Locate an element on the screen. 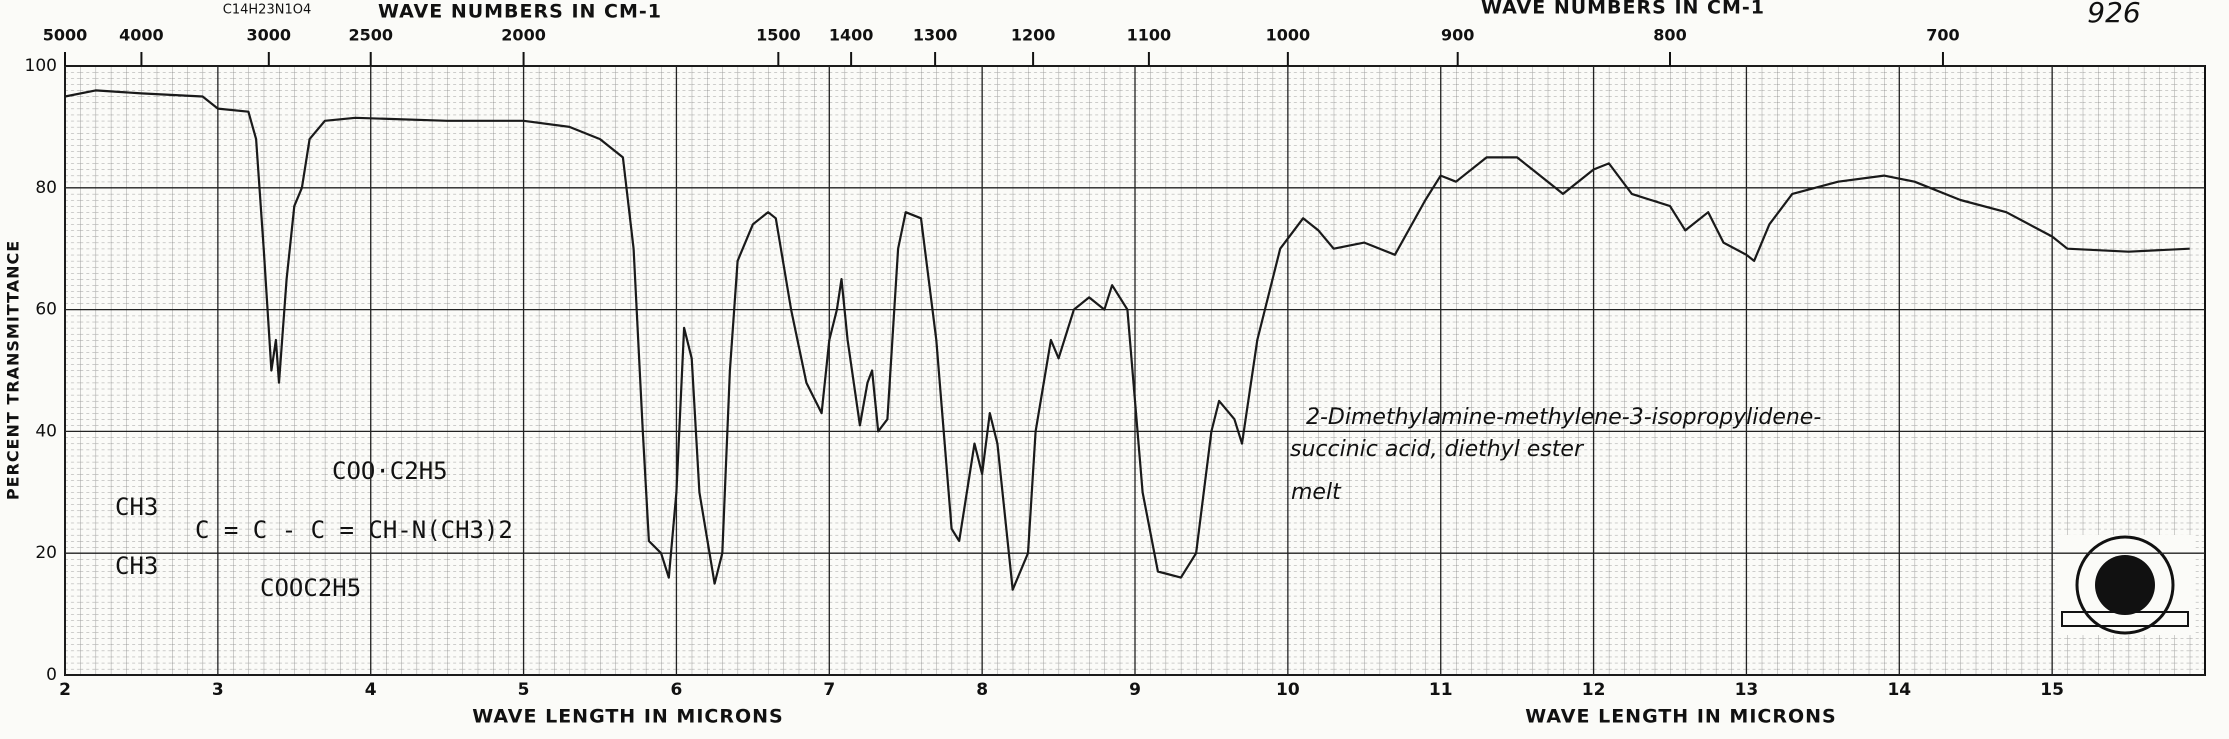 The image size is (2229, 739). formula-label: C14H23N1O4 is located at coordinates (267, 10).